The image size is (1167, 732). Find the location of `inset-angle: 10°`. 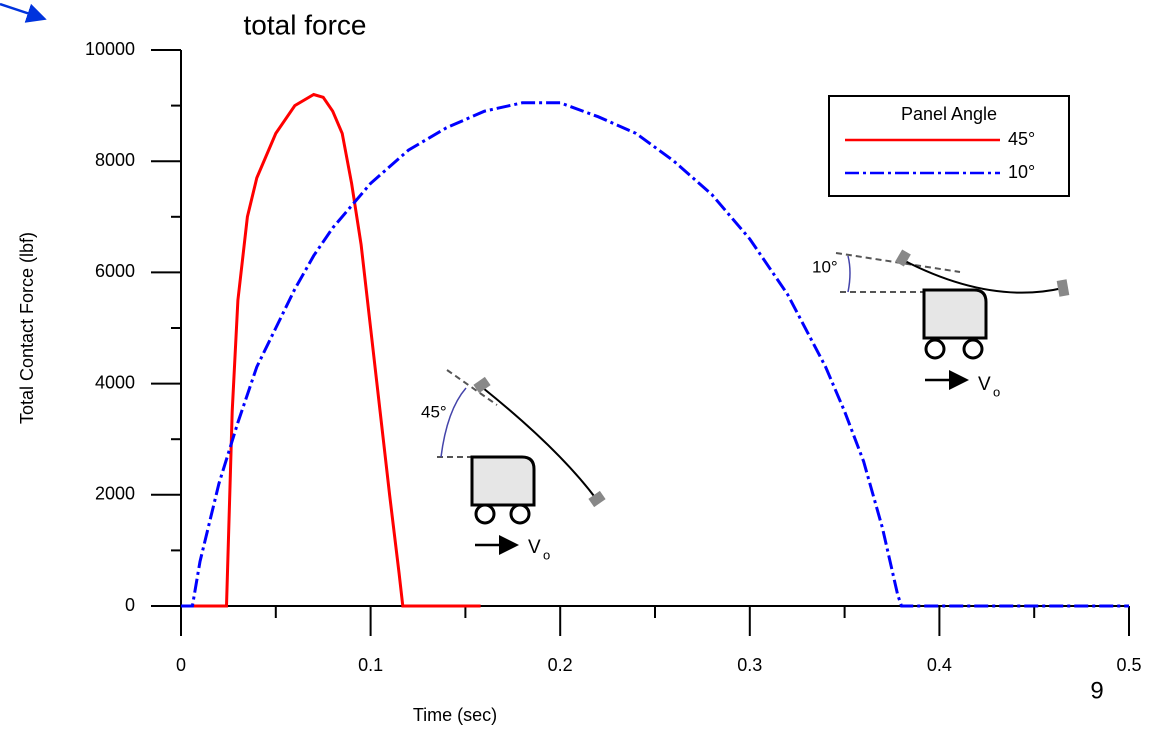

inset-angle: 10° is located at coordinates (825, 266).